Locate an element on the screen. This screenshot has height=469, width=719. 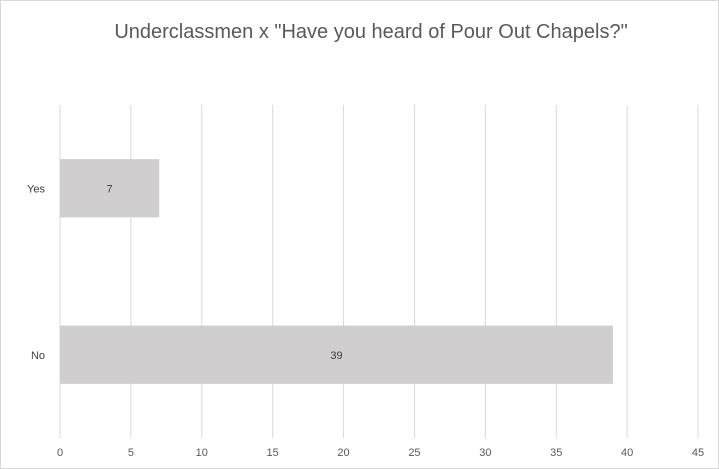
x-tick-label: 10 is located at coordinates (202, 453).